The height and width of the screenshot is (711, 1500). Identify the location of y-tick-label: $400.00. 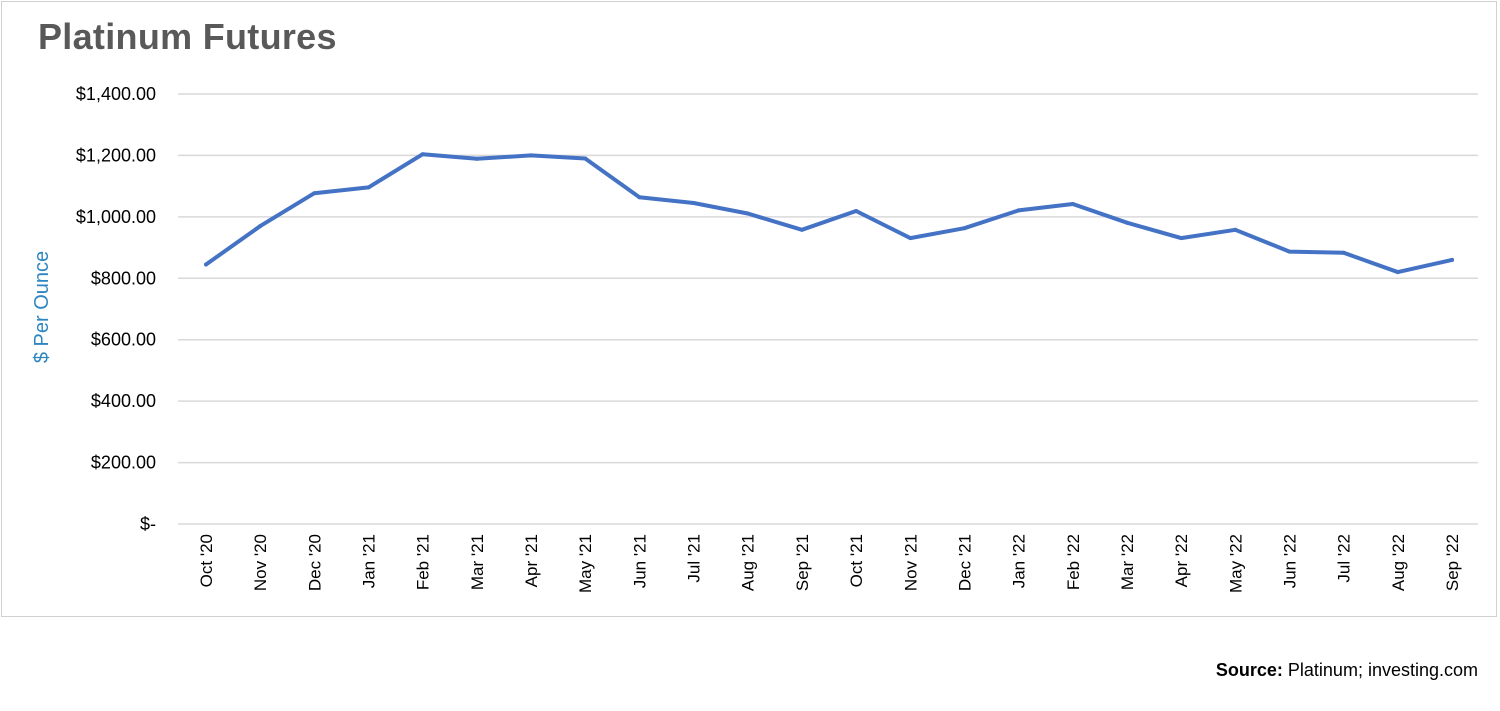
(123, 401).